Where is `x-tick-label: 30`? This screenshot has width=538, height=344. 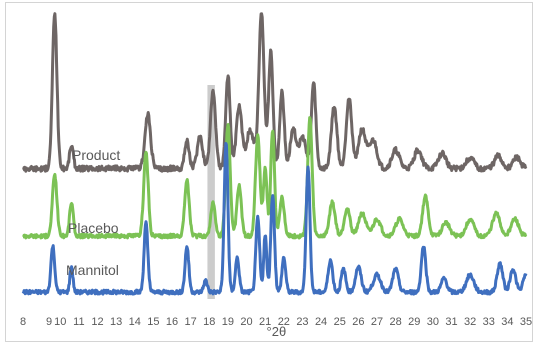 x-tick-label: 30 is located at coordinates (433, 322).